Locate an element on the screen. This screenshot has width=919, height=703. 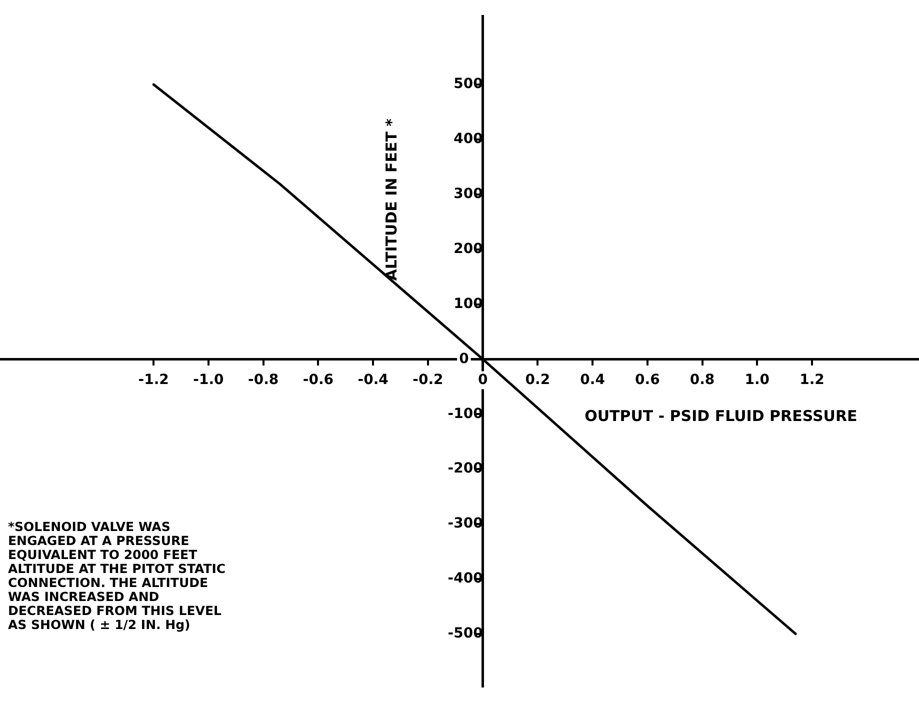
x-tick-label: 0.2 is located at coordinates (537, 380).